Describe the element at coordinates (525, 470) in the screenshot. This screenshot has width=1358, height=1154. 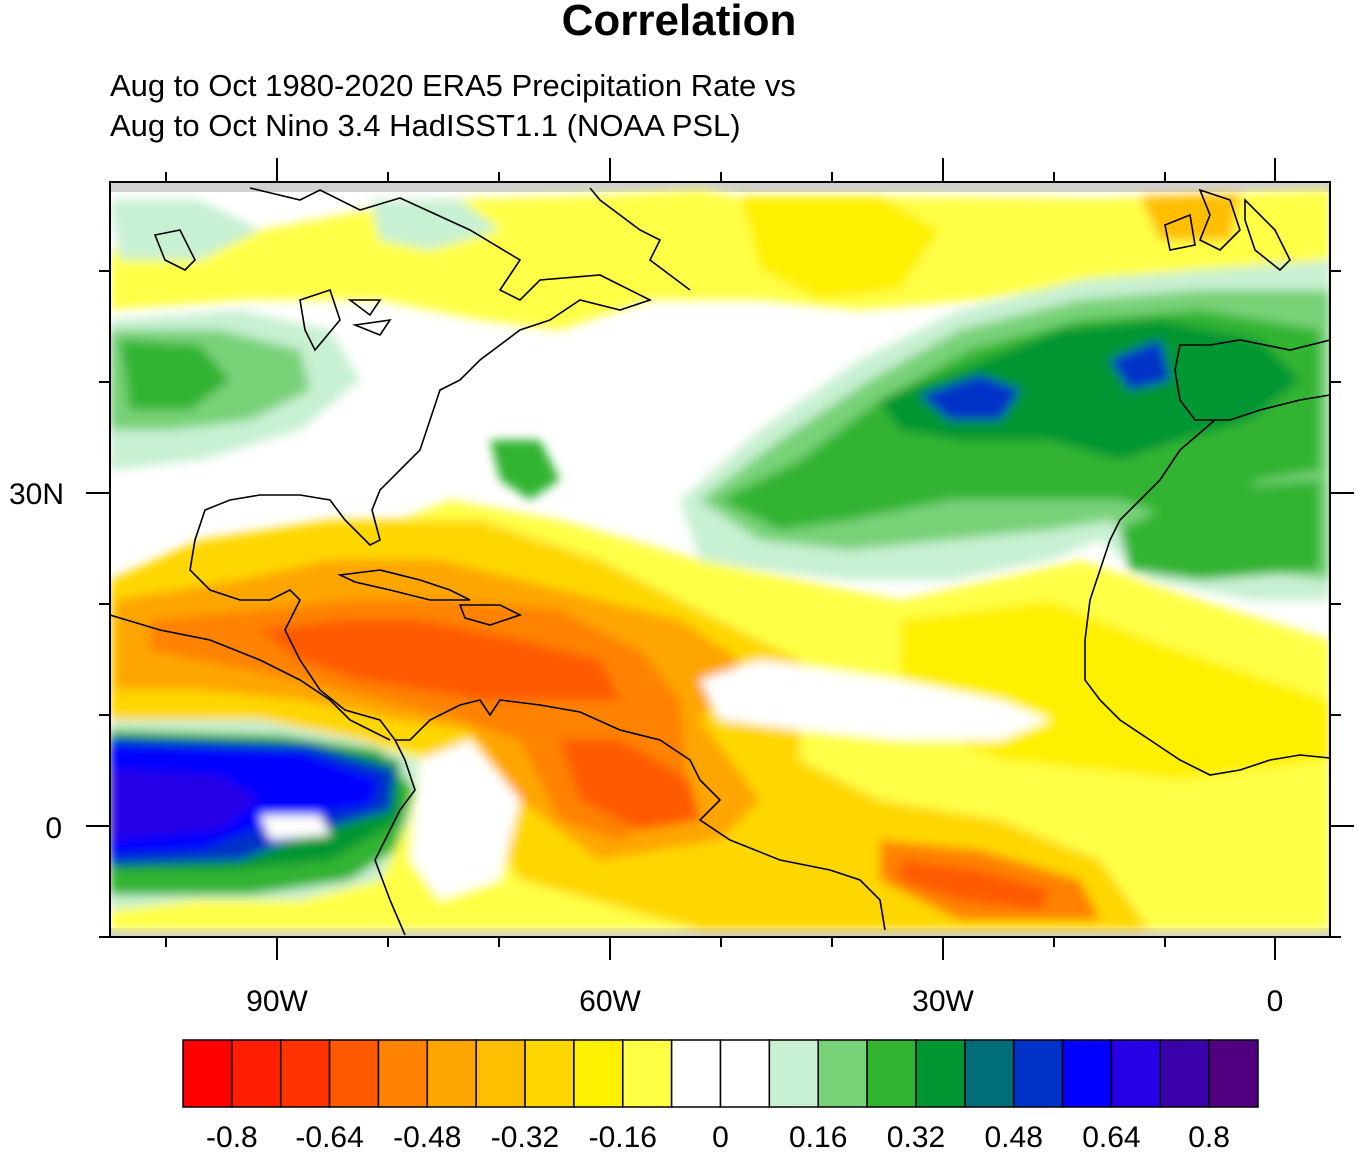
I see `field-green-bermuda` at that location.